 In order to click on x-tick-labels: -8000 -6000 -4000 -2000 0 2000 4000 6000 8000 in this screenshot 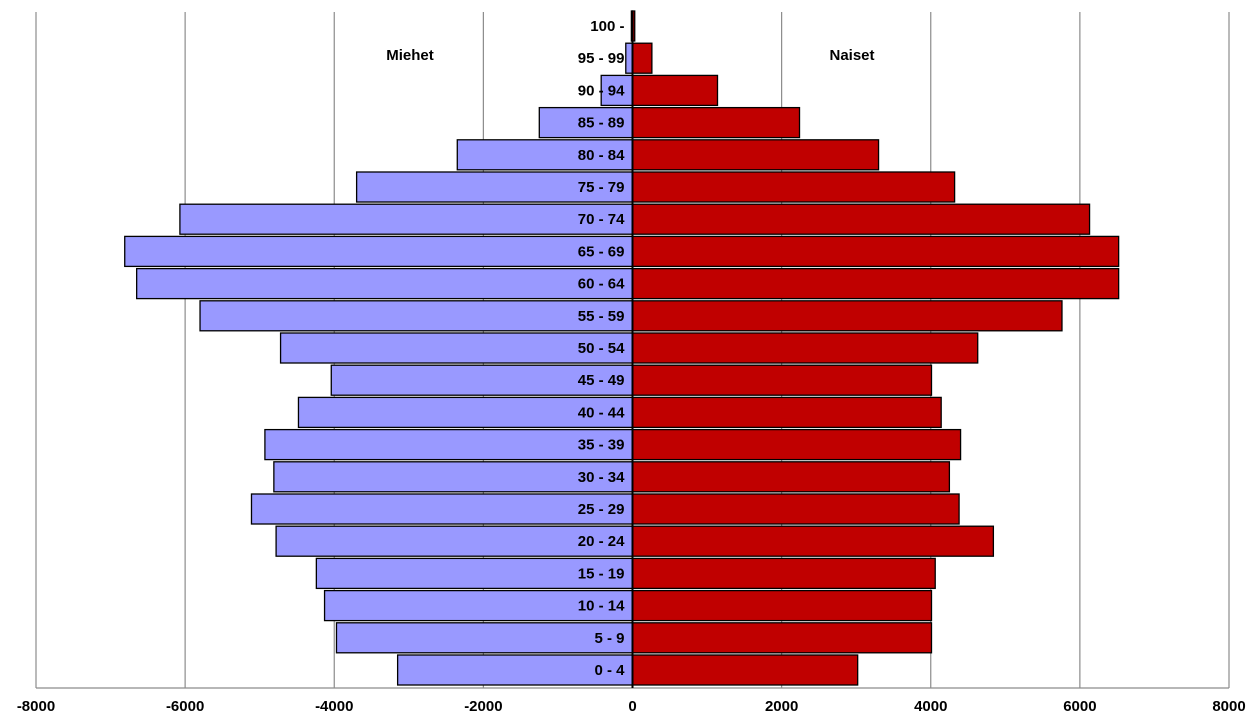, I will do `click(631, 706)`.